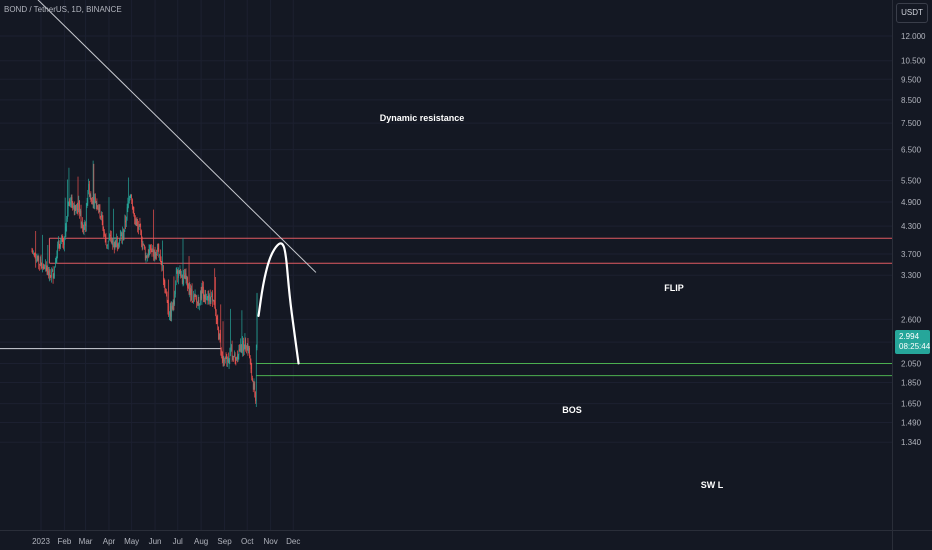 The height and width of the screenshot is (550, 932). What do you see at coordinates (470, 250) in the screenshot?
I see `flip-zone` at bounding box center [470, 250].